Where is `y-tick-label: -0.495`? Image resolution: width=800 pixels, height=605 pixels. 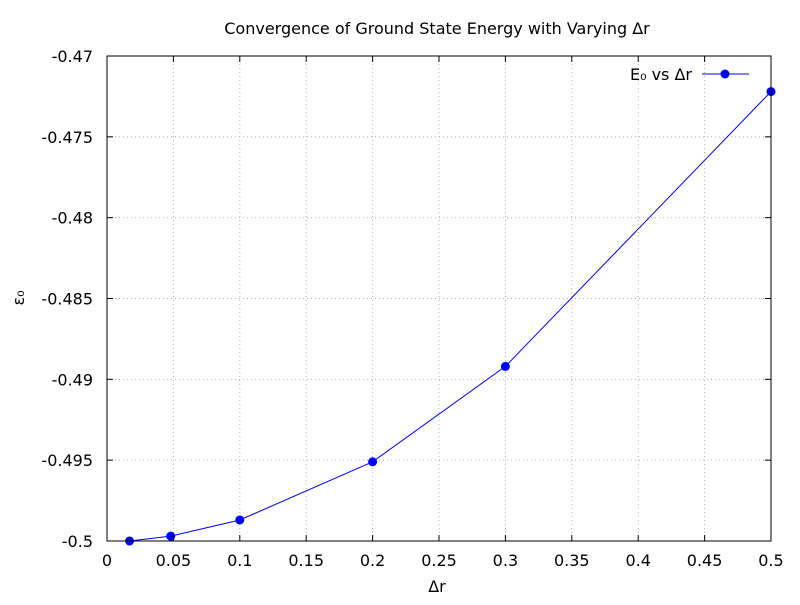
y-tick-label: -0.495 is located at coordinates (67, 460).